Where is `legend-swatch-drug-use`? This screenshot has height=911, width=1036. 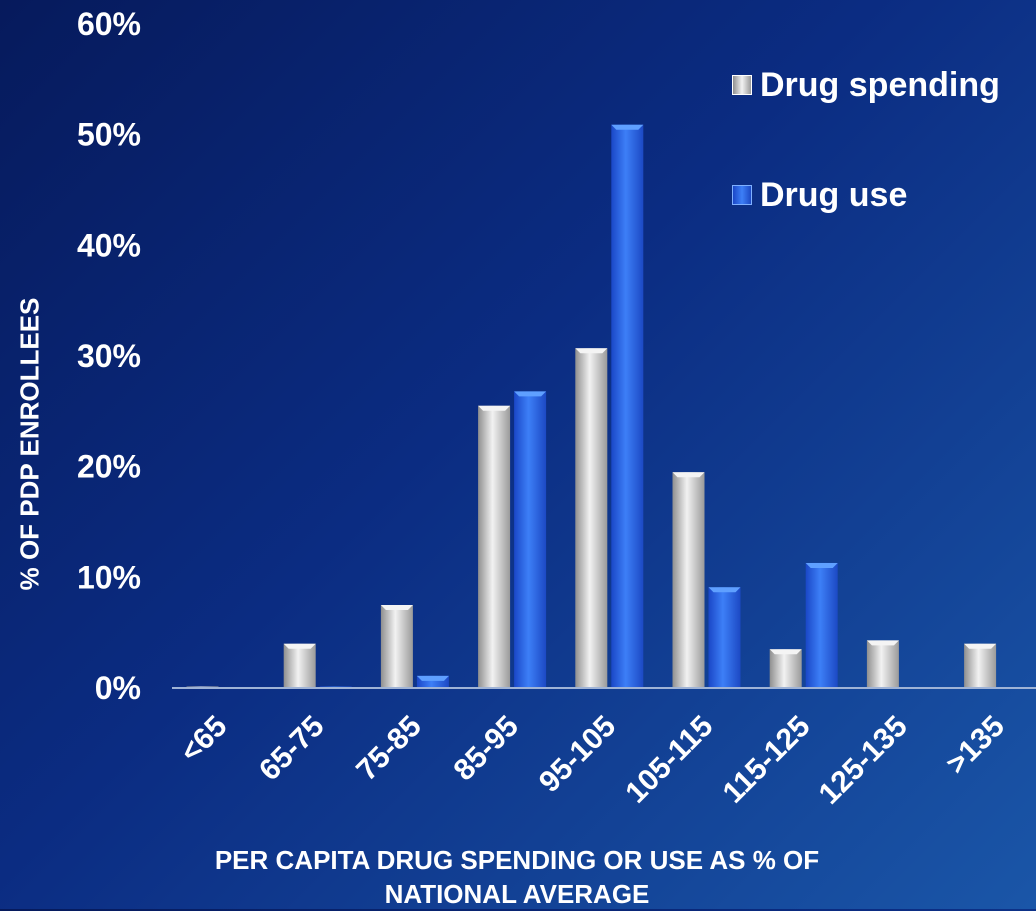 legend-swatch-drug-use is located at coordinates (742, 195).